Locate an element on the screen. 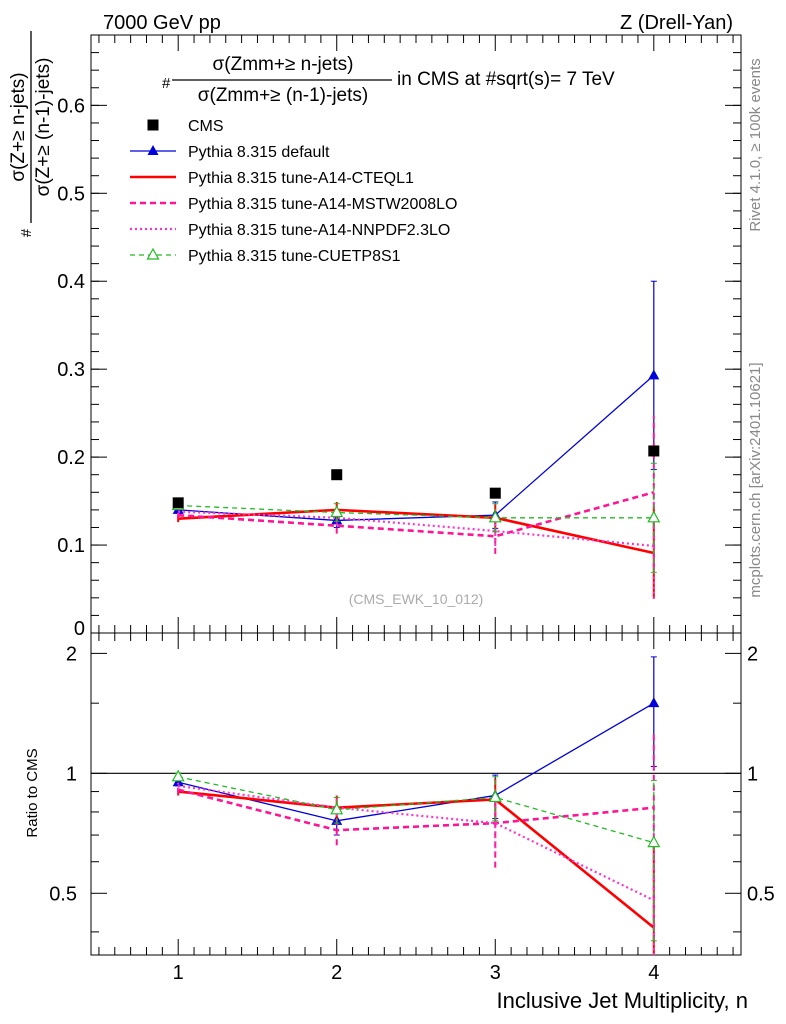 The height and width of the screenshot is (1024, 786). title-suffix: in CMS at #sqrt(s)= 7 TeV is located at coordinates (506, 79).